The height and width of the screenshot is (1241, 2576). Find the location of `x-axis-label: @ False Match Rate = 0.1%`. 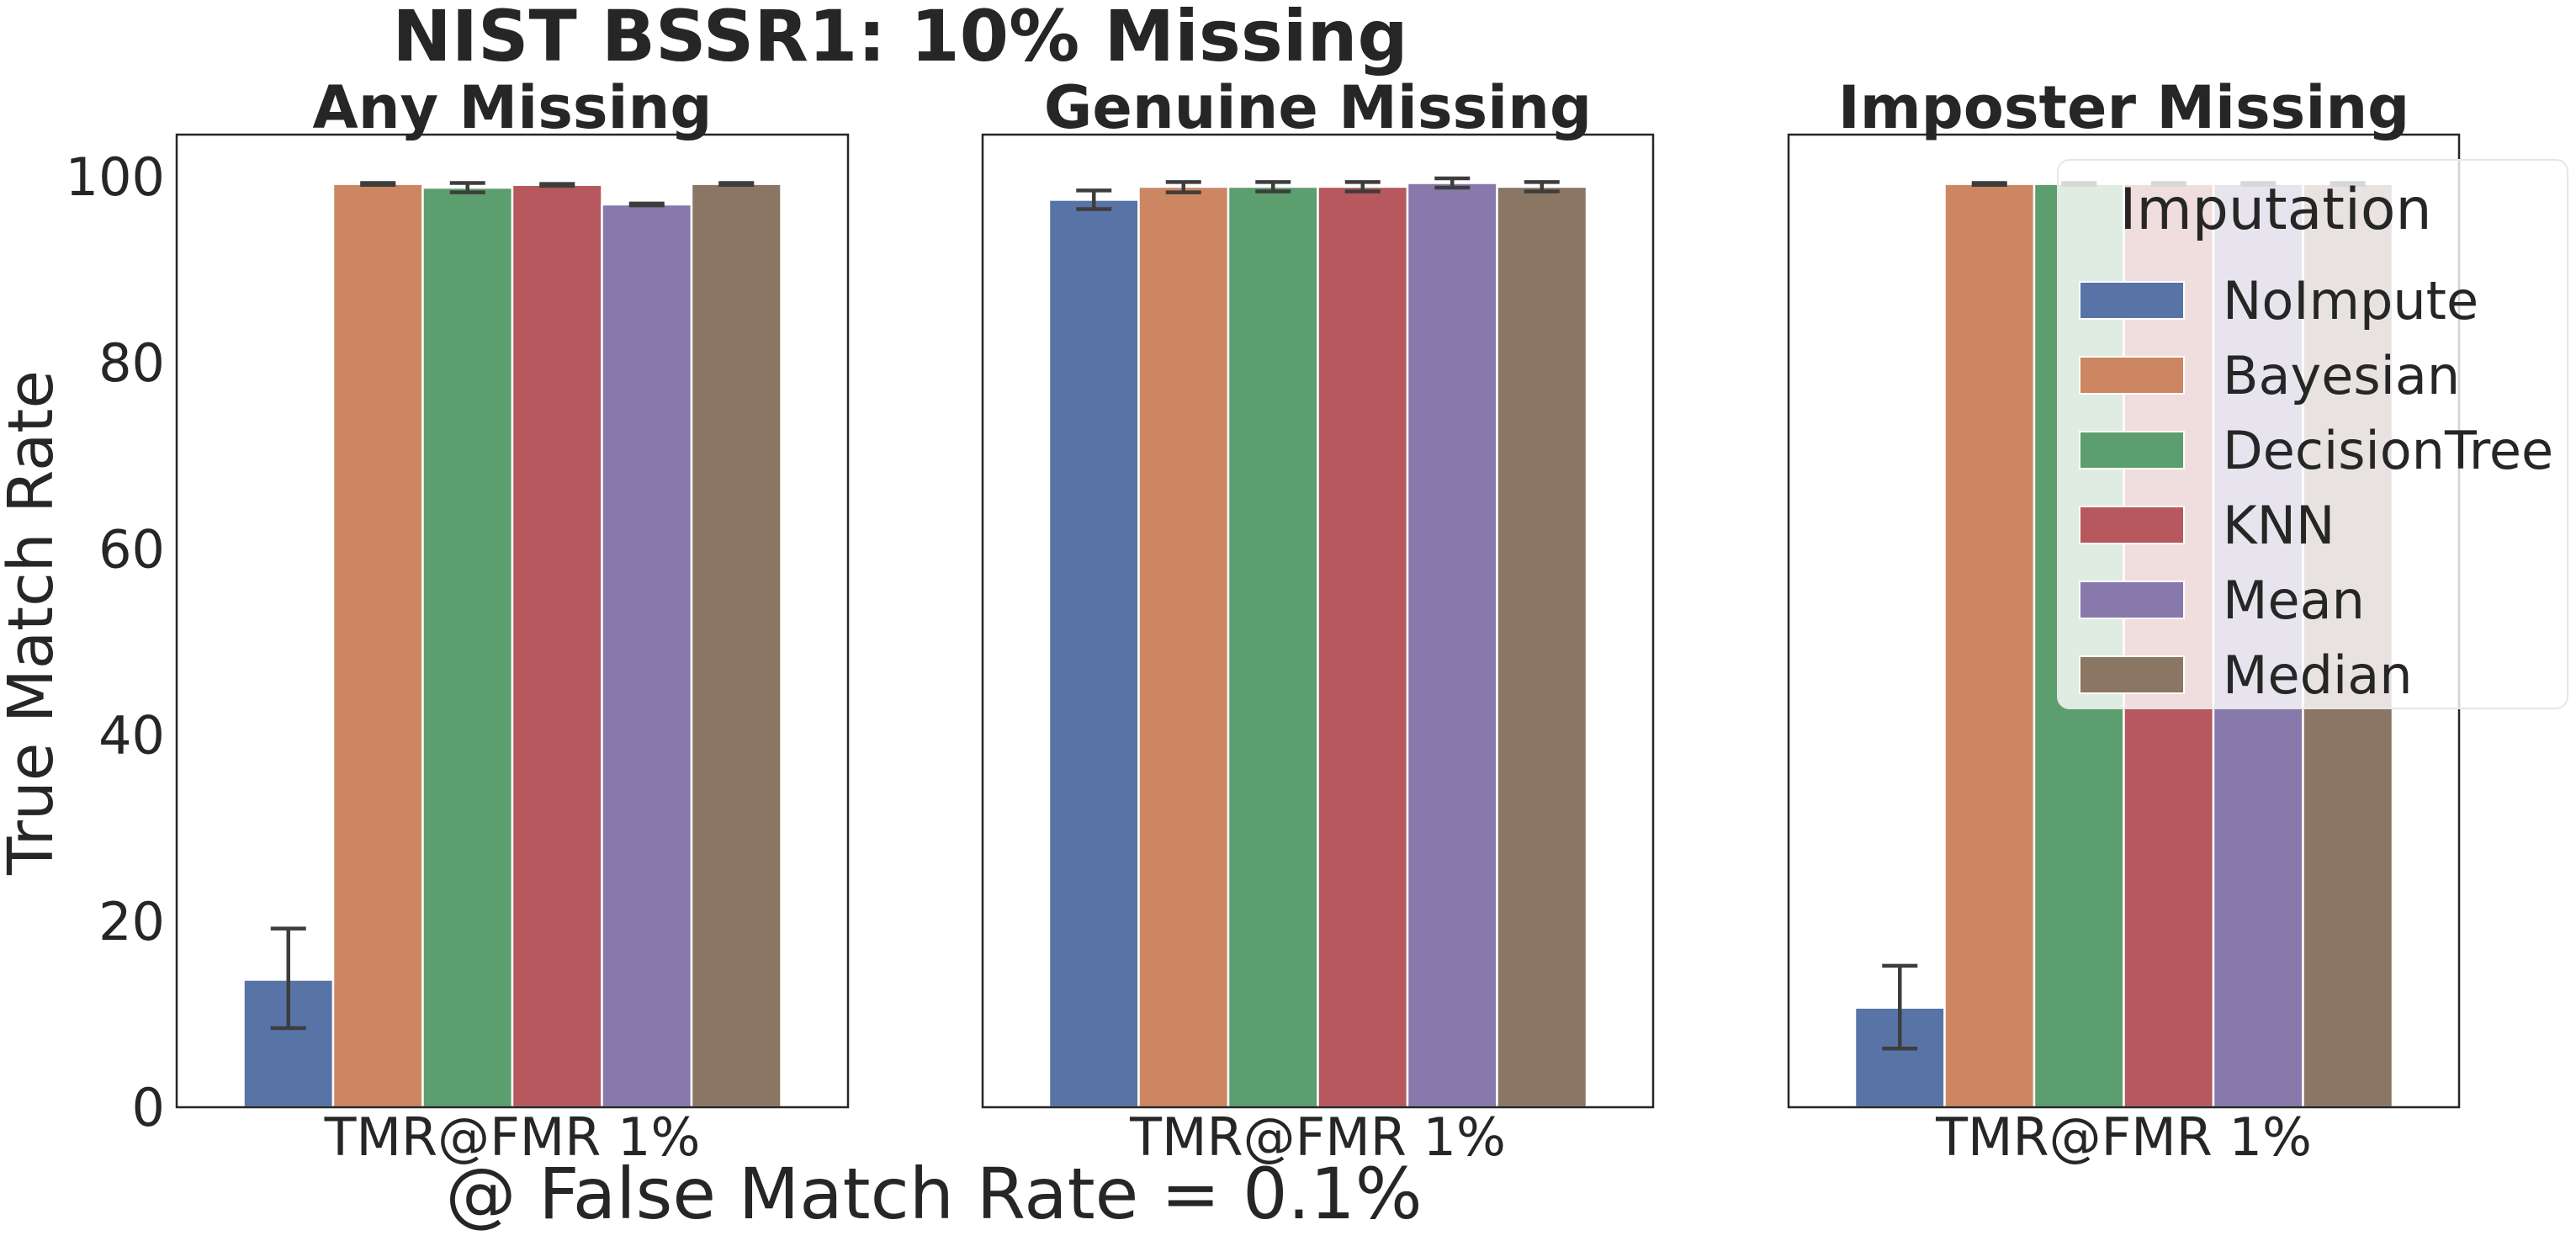

x-axis-label: @ False Match Rate = 0.1% is located at coordinates (933, 1194).